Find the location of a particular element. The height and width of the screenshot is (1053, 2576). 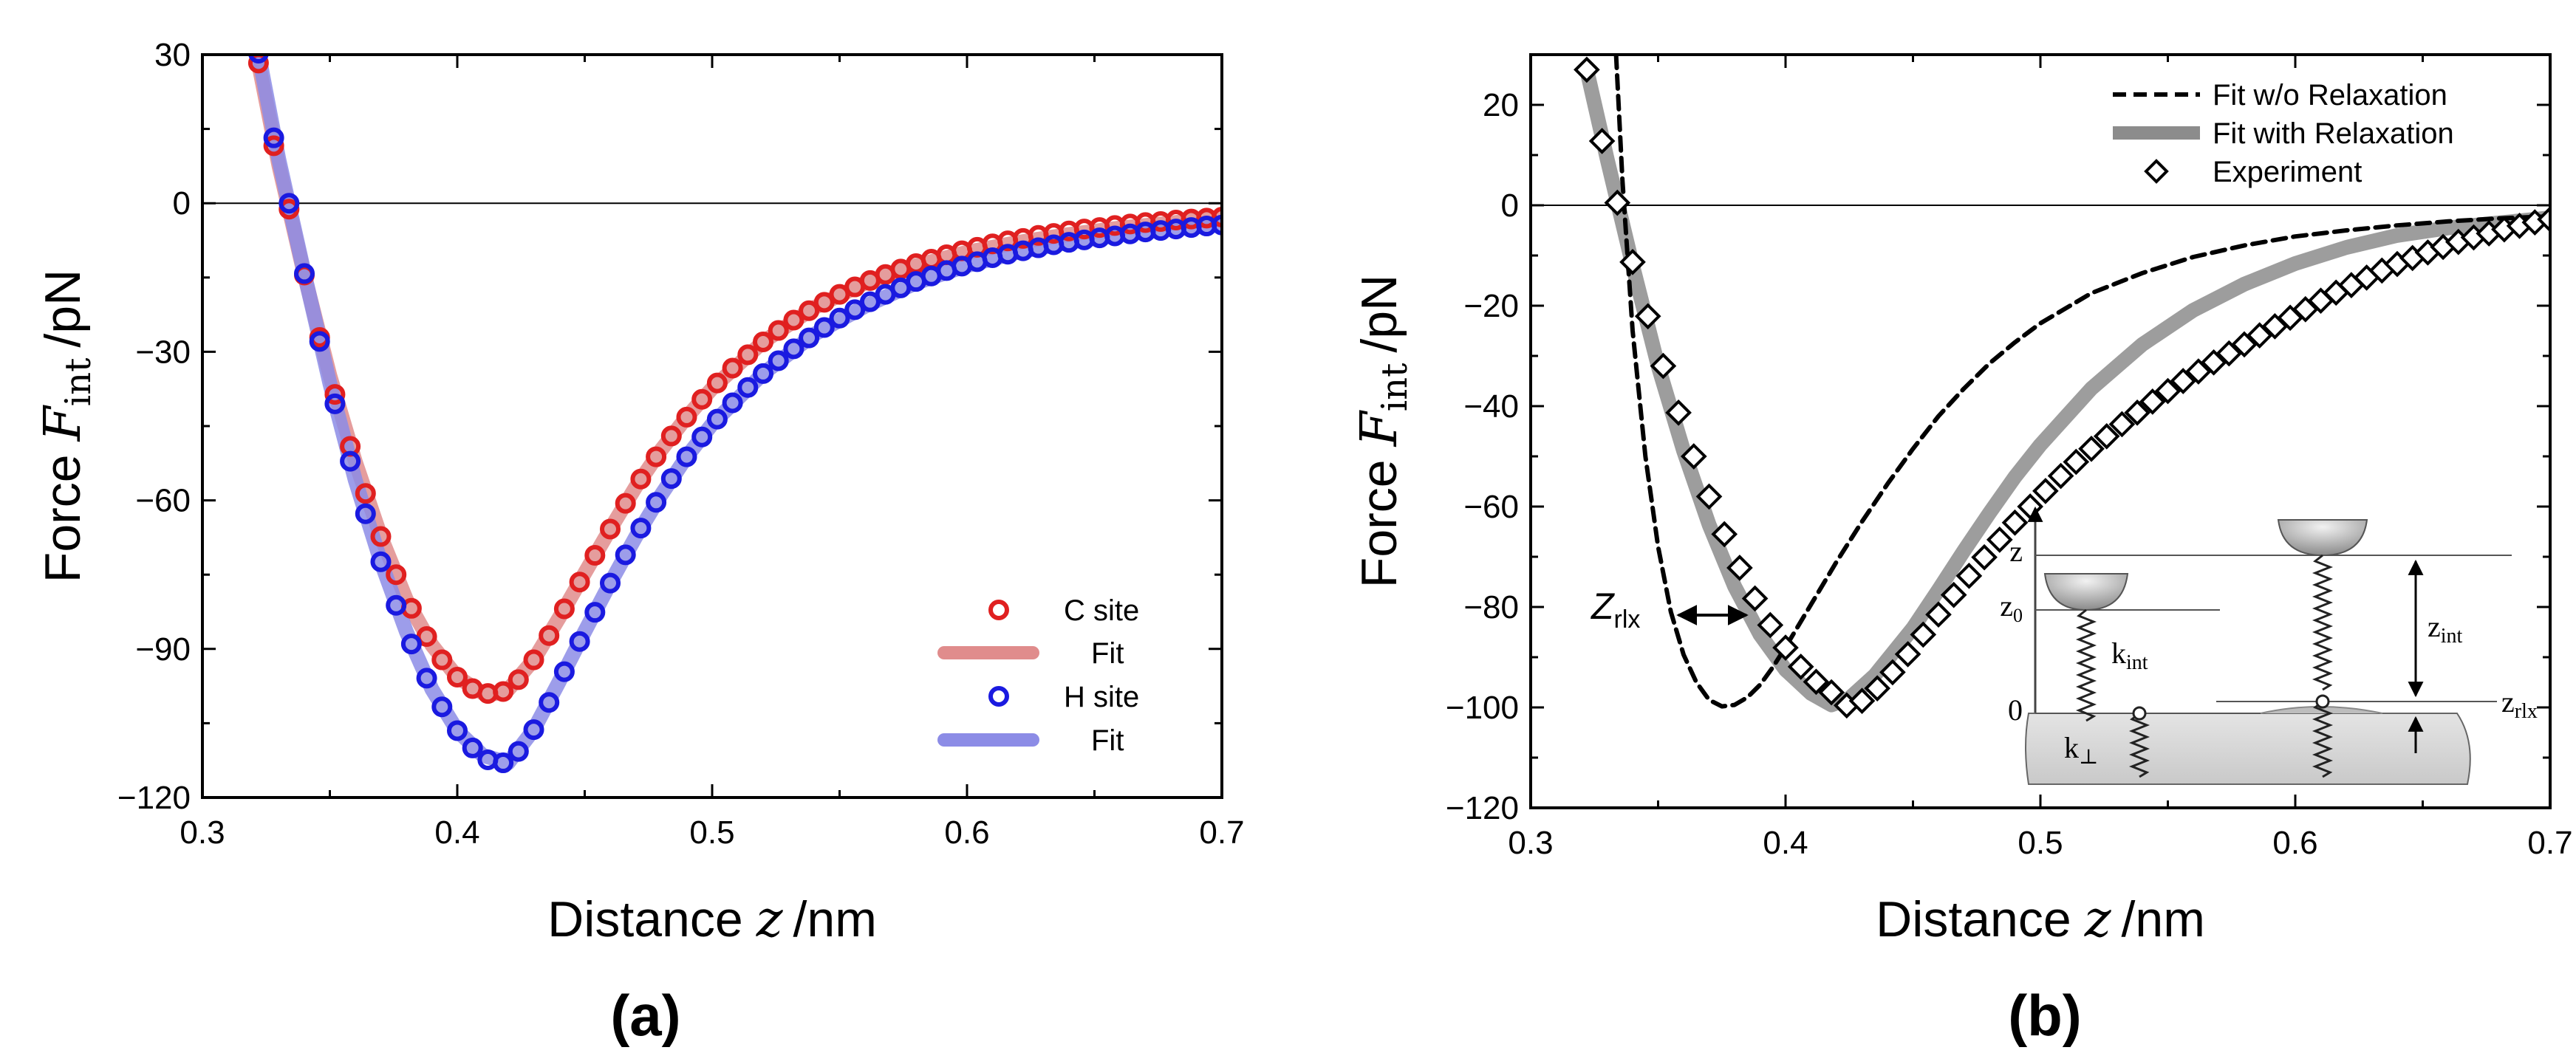

panel-b-y-axis-label: ForceFint/pN is located at coordinates (1382, 432).